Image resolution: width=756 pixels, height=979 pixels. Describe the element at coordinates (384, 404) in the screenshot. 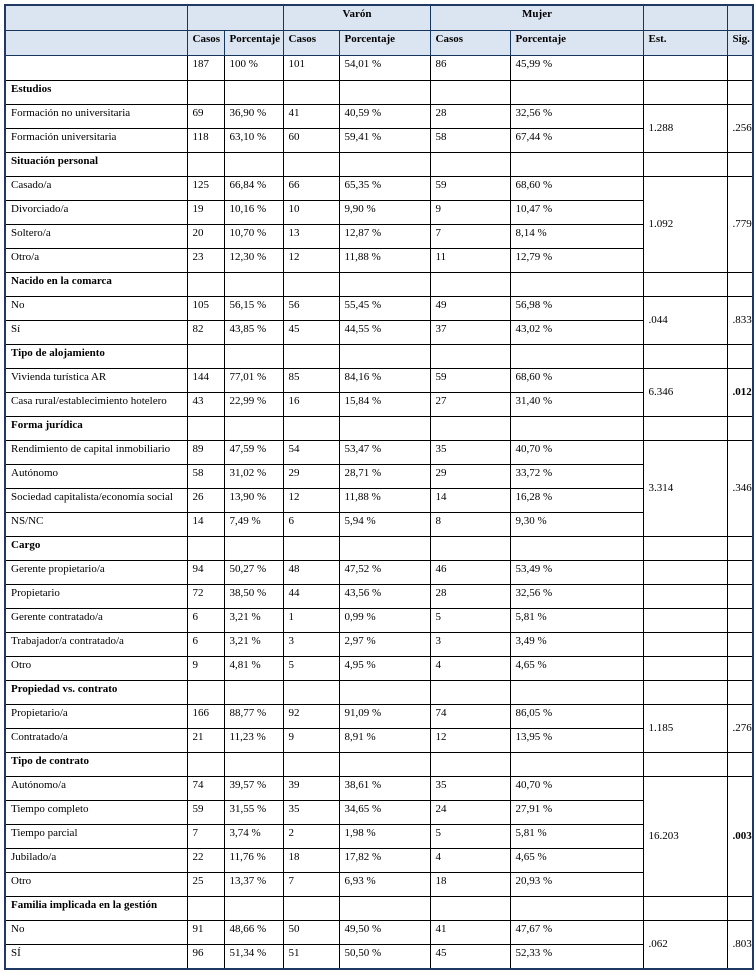

I see `cell-varon-porcentaje: 15,84 %` at that location.